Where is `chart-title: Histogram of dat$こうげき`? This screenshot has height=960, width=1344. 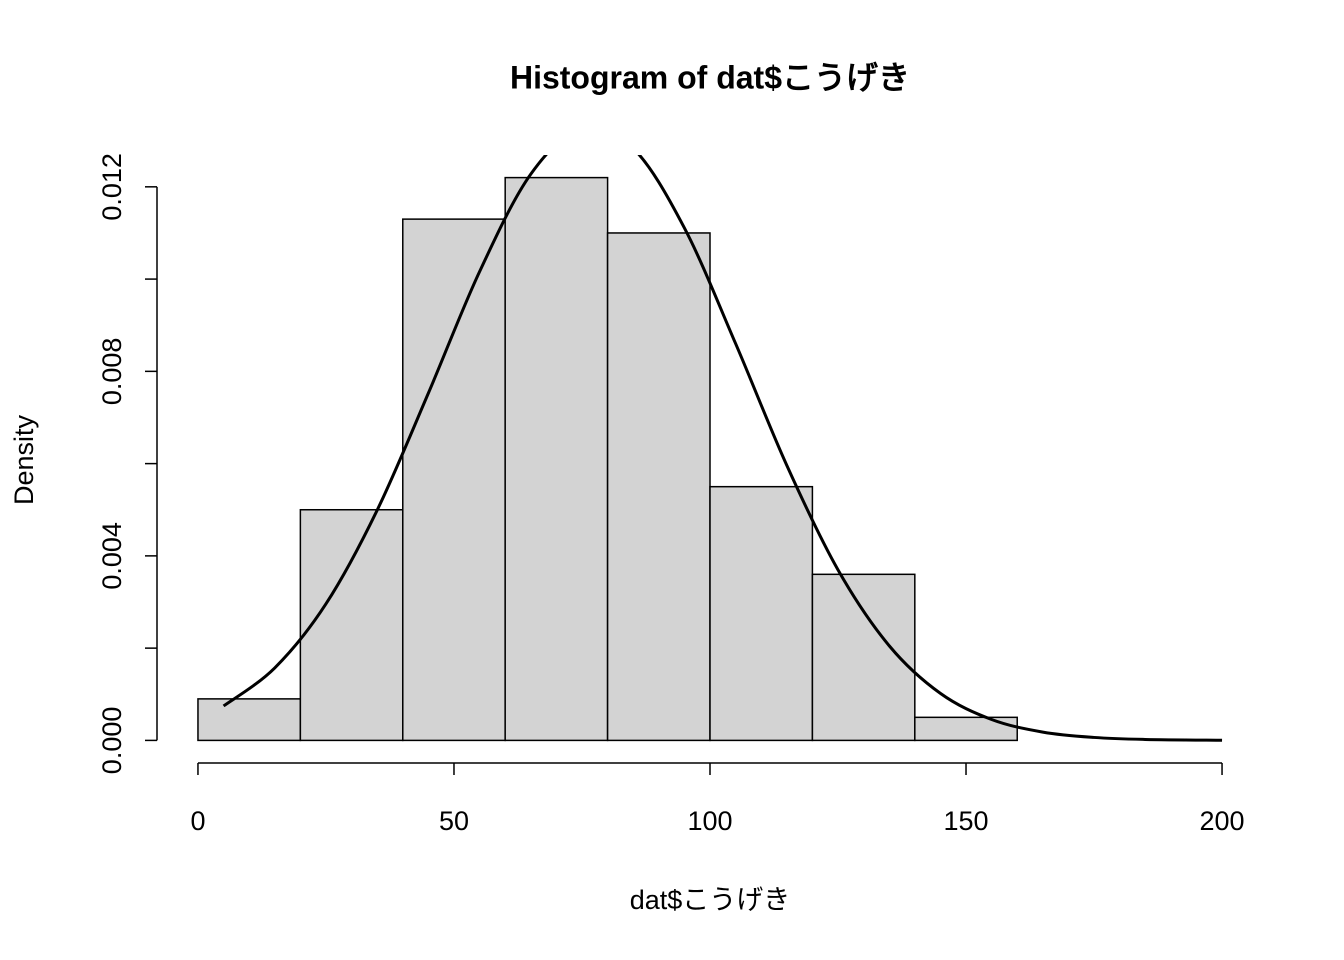 chart-title: Histogram of dat$こうげき is located at coordinates (710, 77).